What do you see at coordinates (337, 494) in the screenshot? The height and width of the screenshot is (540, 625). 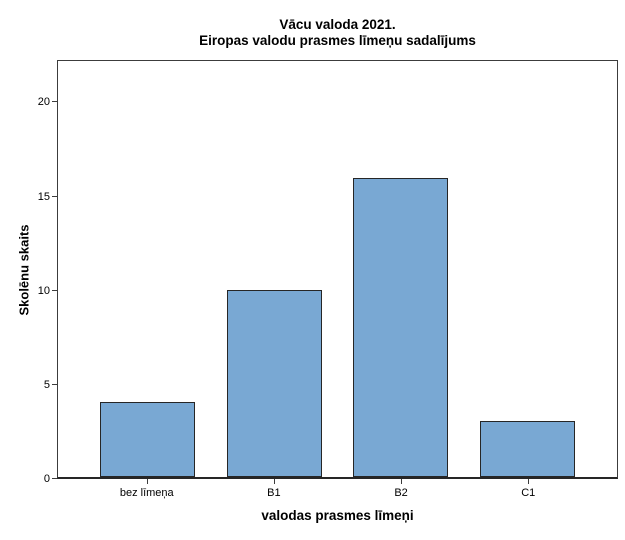 I see `x-axis-tick-labels: bez līmeņa B1 B2 C1` at bounding box center [337, 494].